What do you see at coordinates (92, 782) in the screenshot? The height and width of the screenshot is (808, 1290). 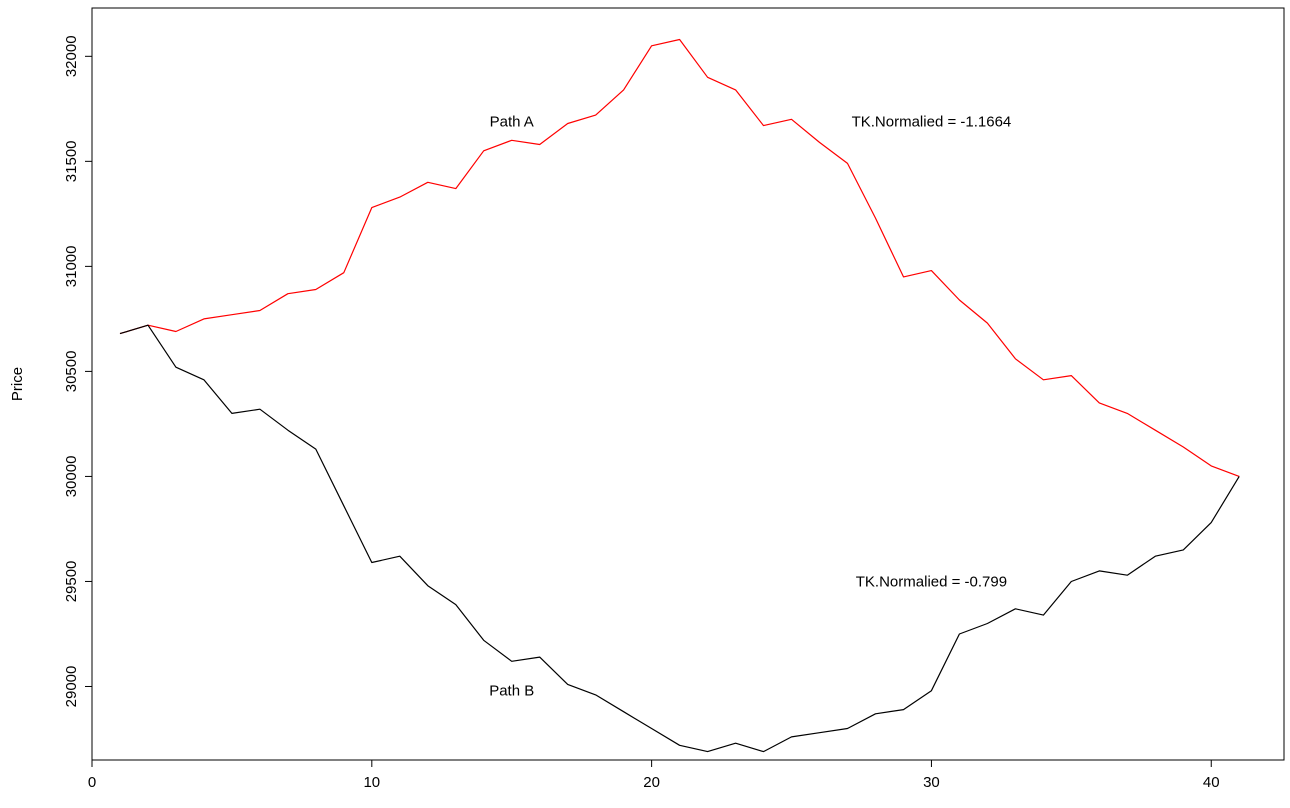 I see `x-tick-label: 0` at bounding box center [92, 782].